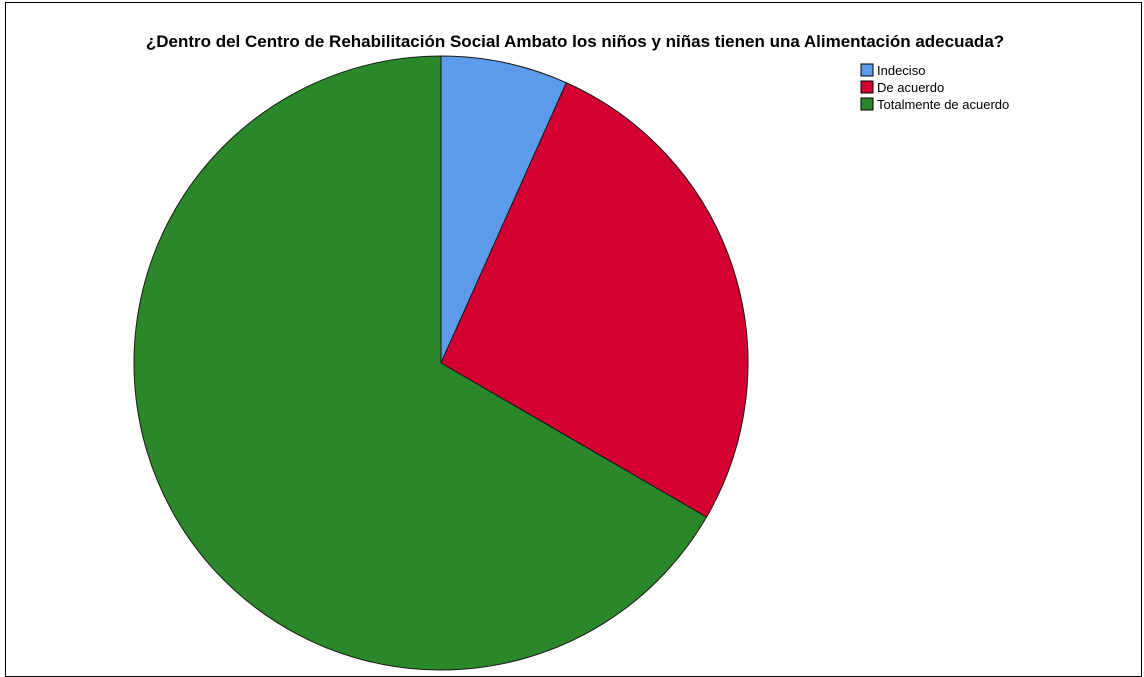 This screenshot has width=1144, height=677. I want to click on legend-swatch-totalmente-de-acuerdo, so click(867, 104).